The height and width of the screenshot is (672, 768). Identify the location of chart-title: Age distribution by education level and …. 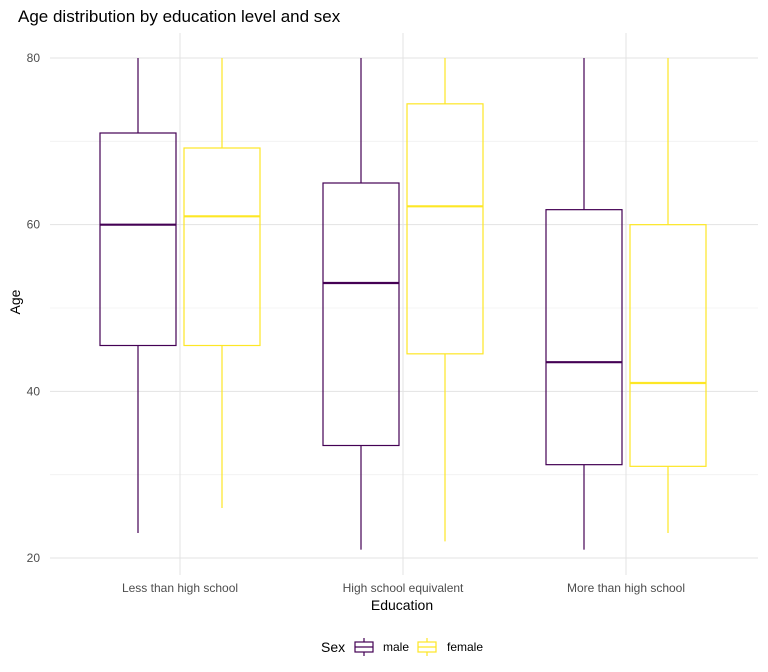
(179, 16).